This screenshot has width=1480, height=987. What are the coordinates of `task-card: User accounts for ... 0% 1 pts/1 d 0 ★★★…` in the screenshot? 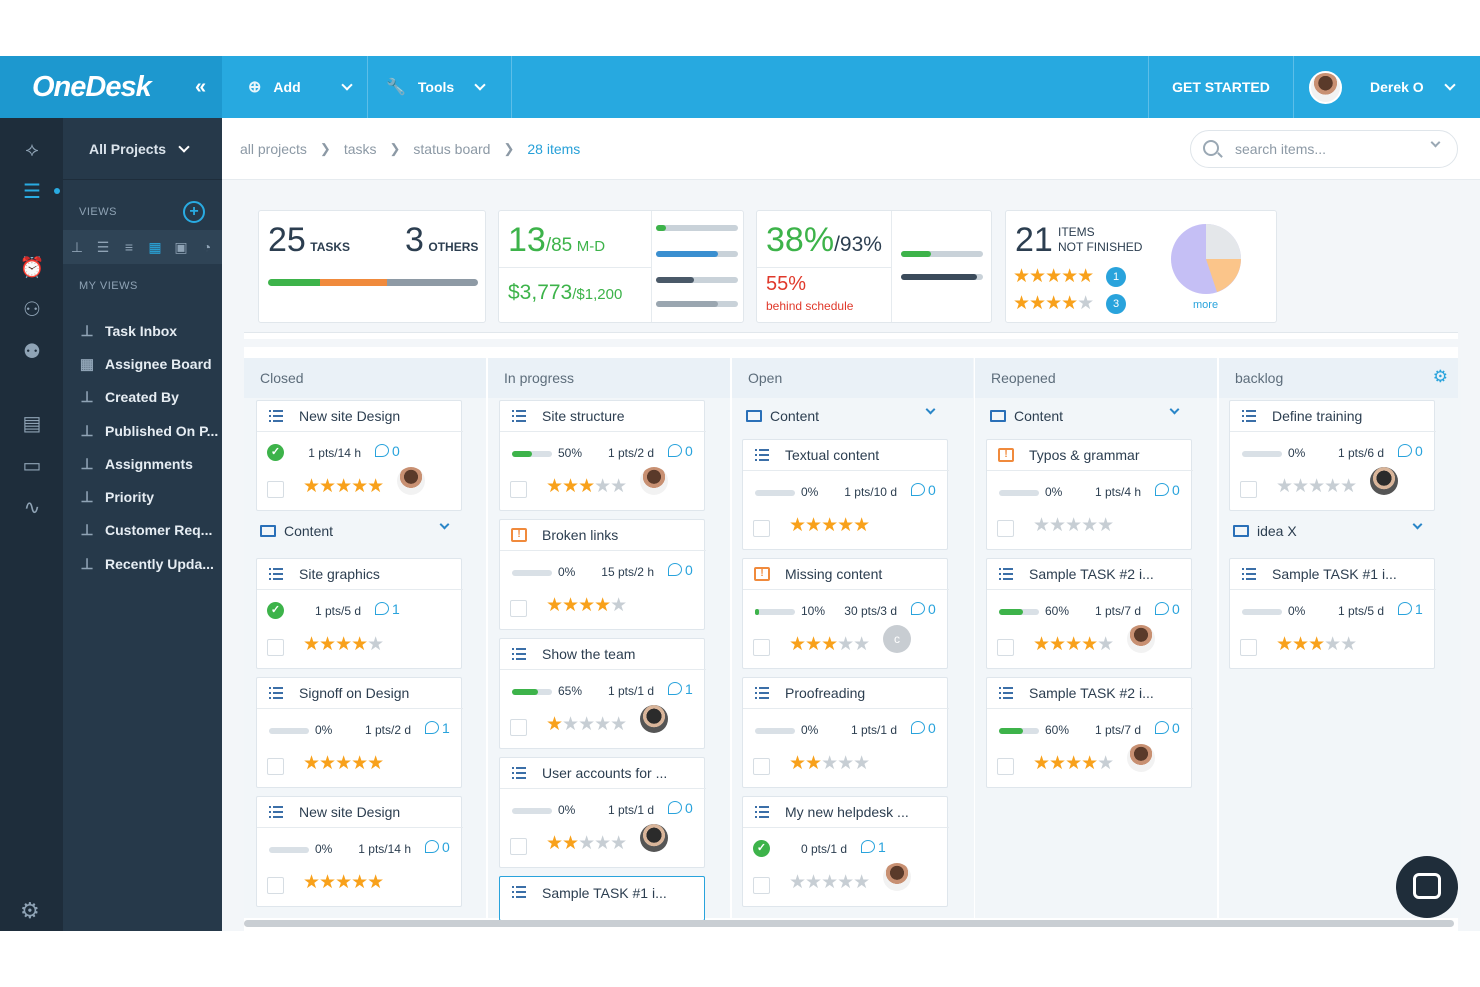 It's located at (602, 812).